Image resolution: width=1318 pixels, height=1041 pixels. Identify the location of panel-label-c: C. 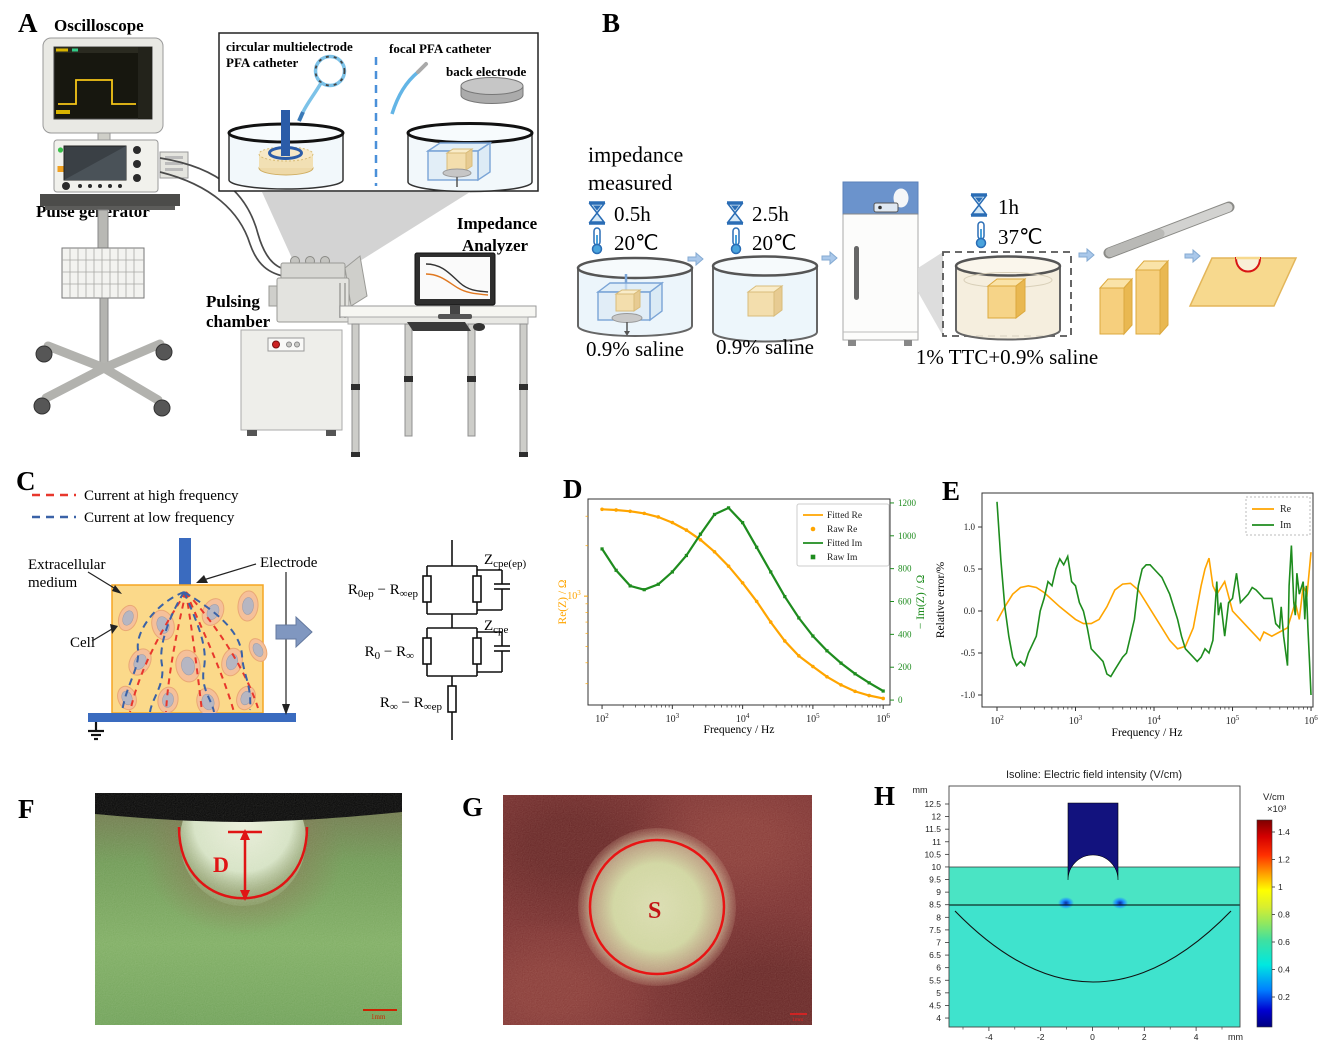
(26, 483).